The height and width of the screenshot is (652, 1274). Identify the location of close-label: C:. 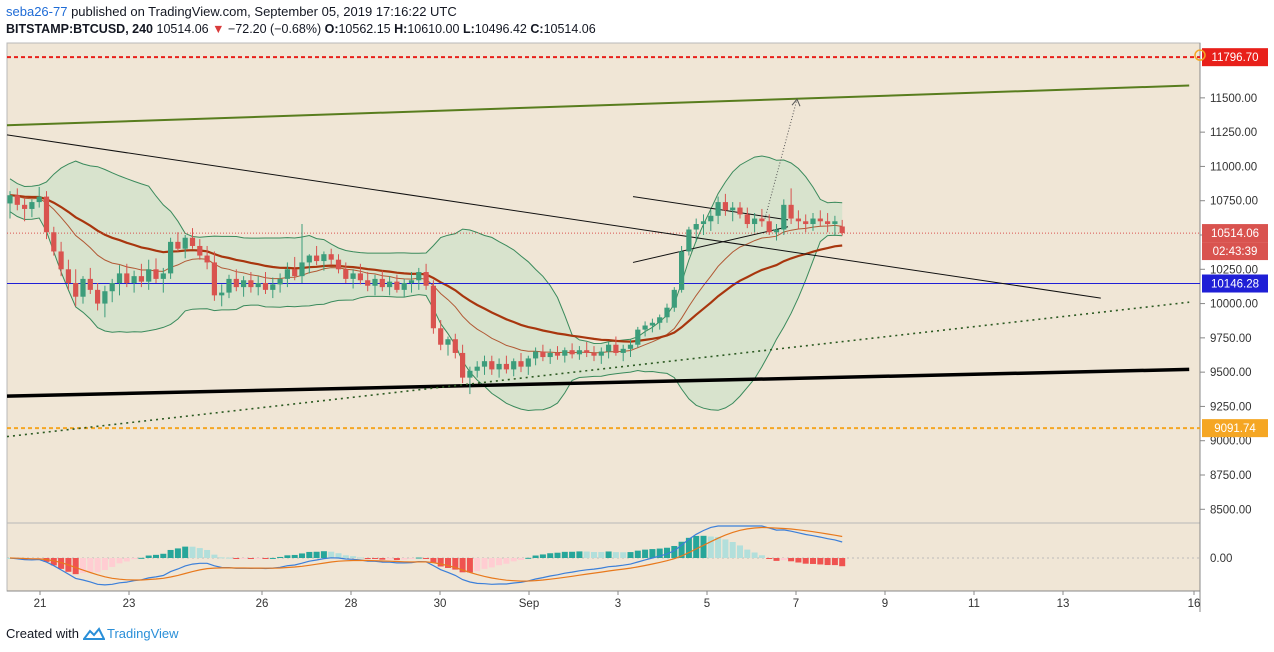
(537, 29).